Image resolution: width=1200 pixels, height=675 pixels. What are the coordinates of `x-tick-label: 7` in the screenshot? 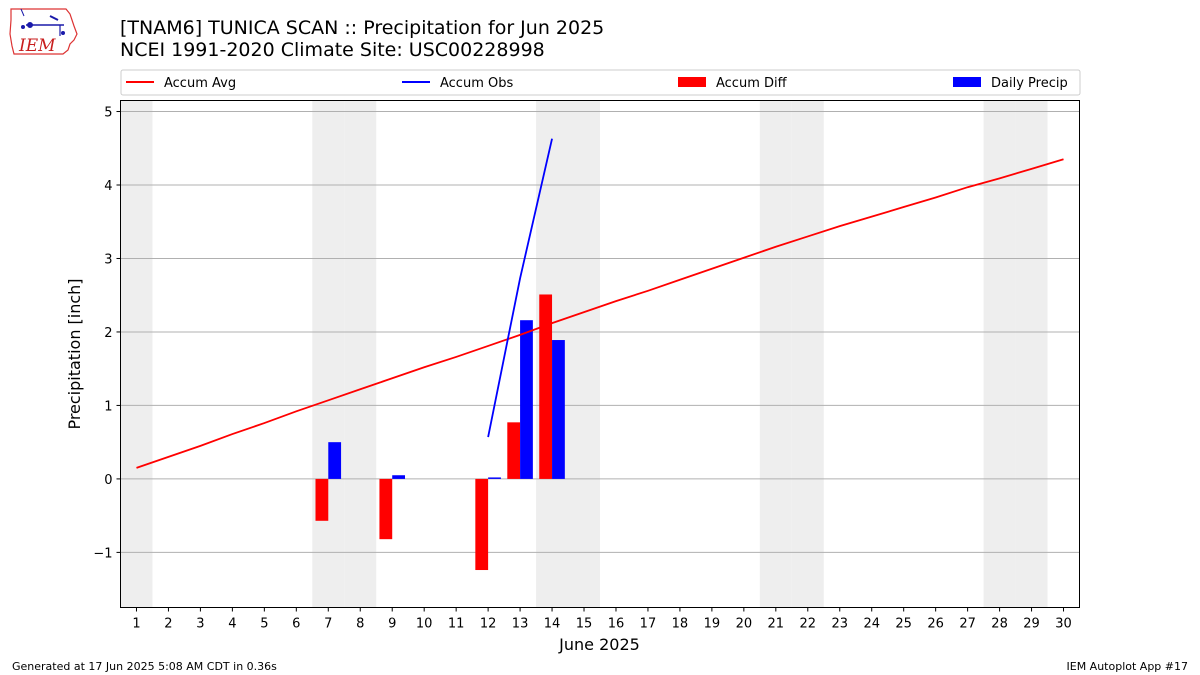 It's located at (328, 624).